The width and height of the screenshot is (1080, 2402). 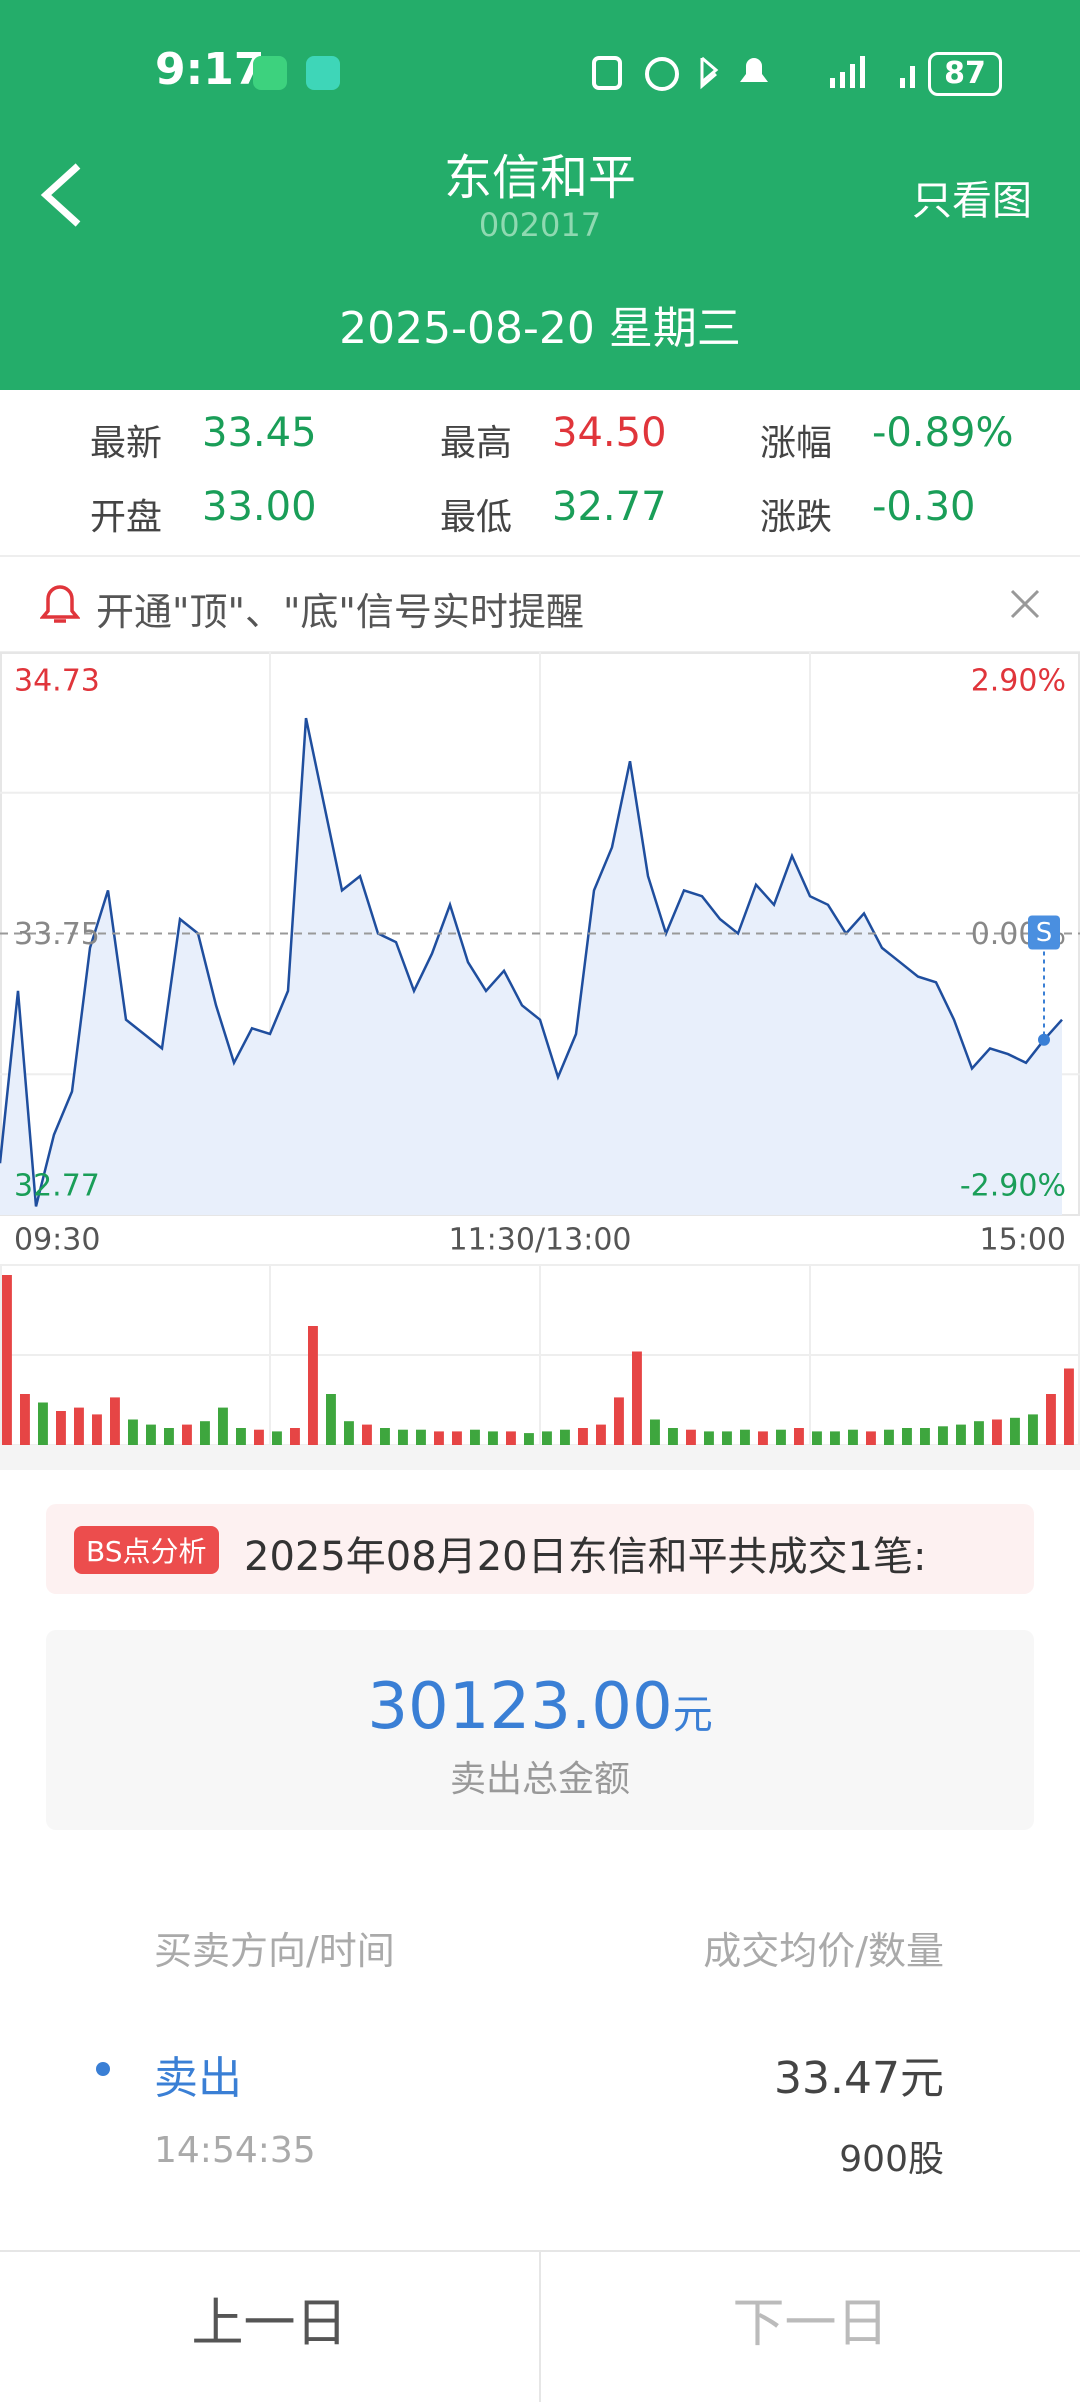 What do you see at coordinates (539, 1779) in the screenshot?
I see `amount-label: 卖出总金额` at bounding box center [539, 1779].